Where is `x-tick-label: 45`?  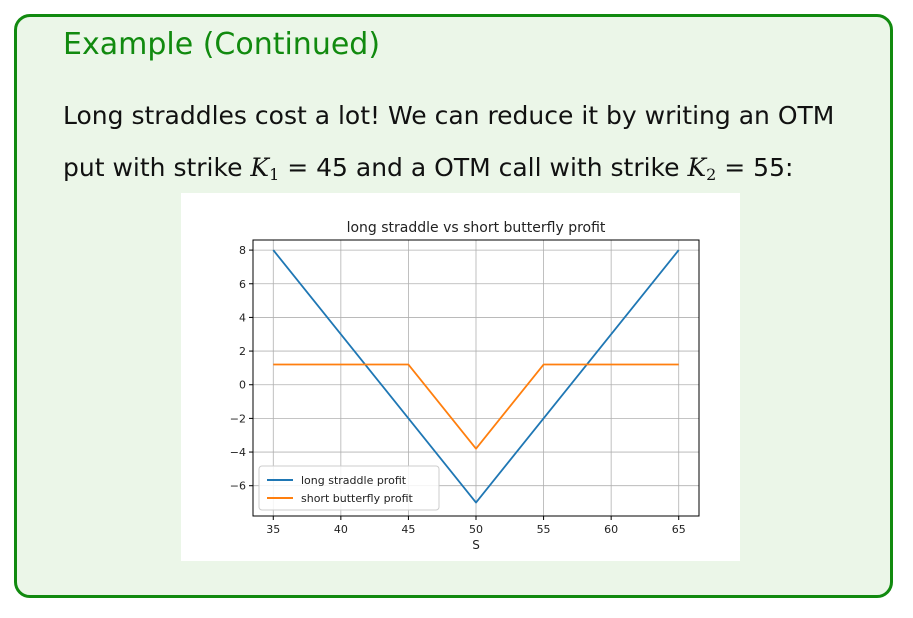 x-tick-label: 45 is located at coordinates (408, 529).